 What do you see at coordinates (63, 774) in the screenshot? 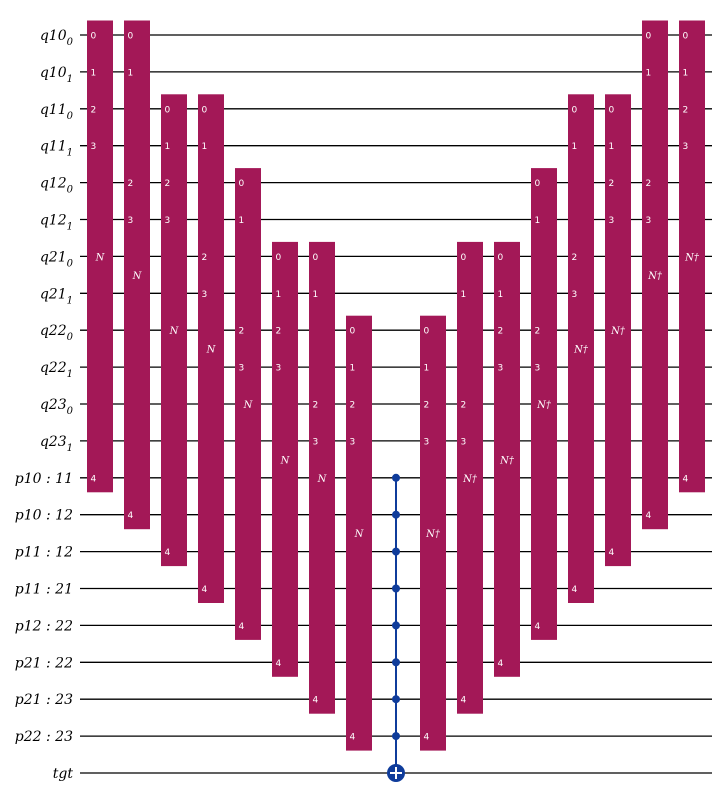
I see `qubit-label: tgt` at bounding box center [63, 774].